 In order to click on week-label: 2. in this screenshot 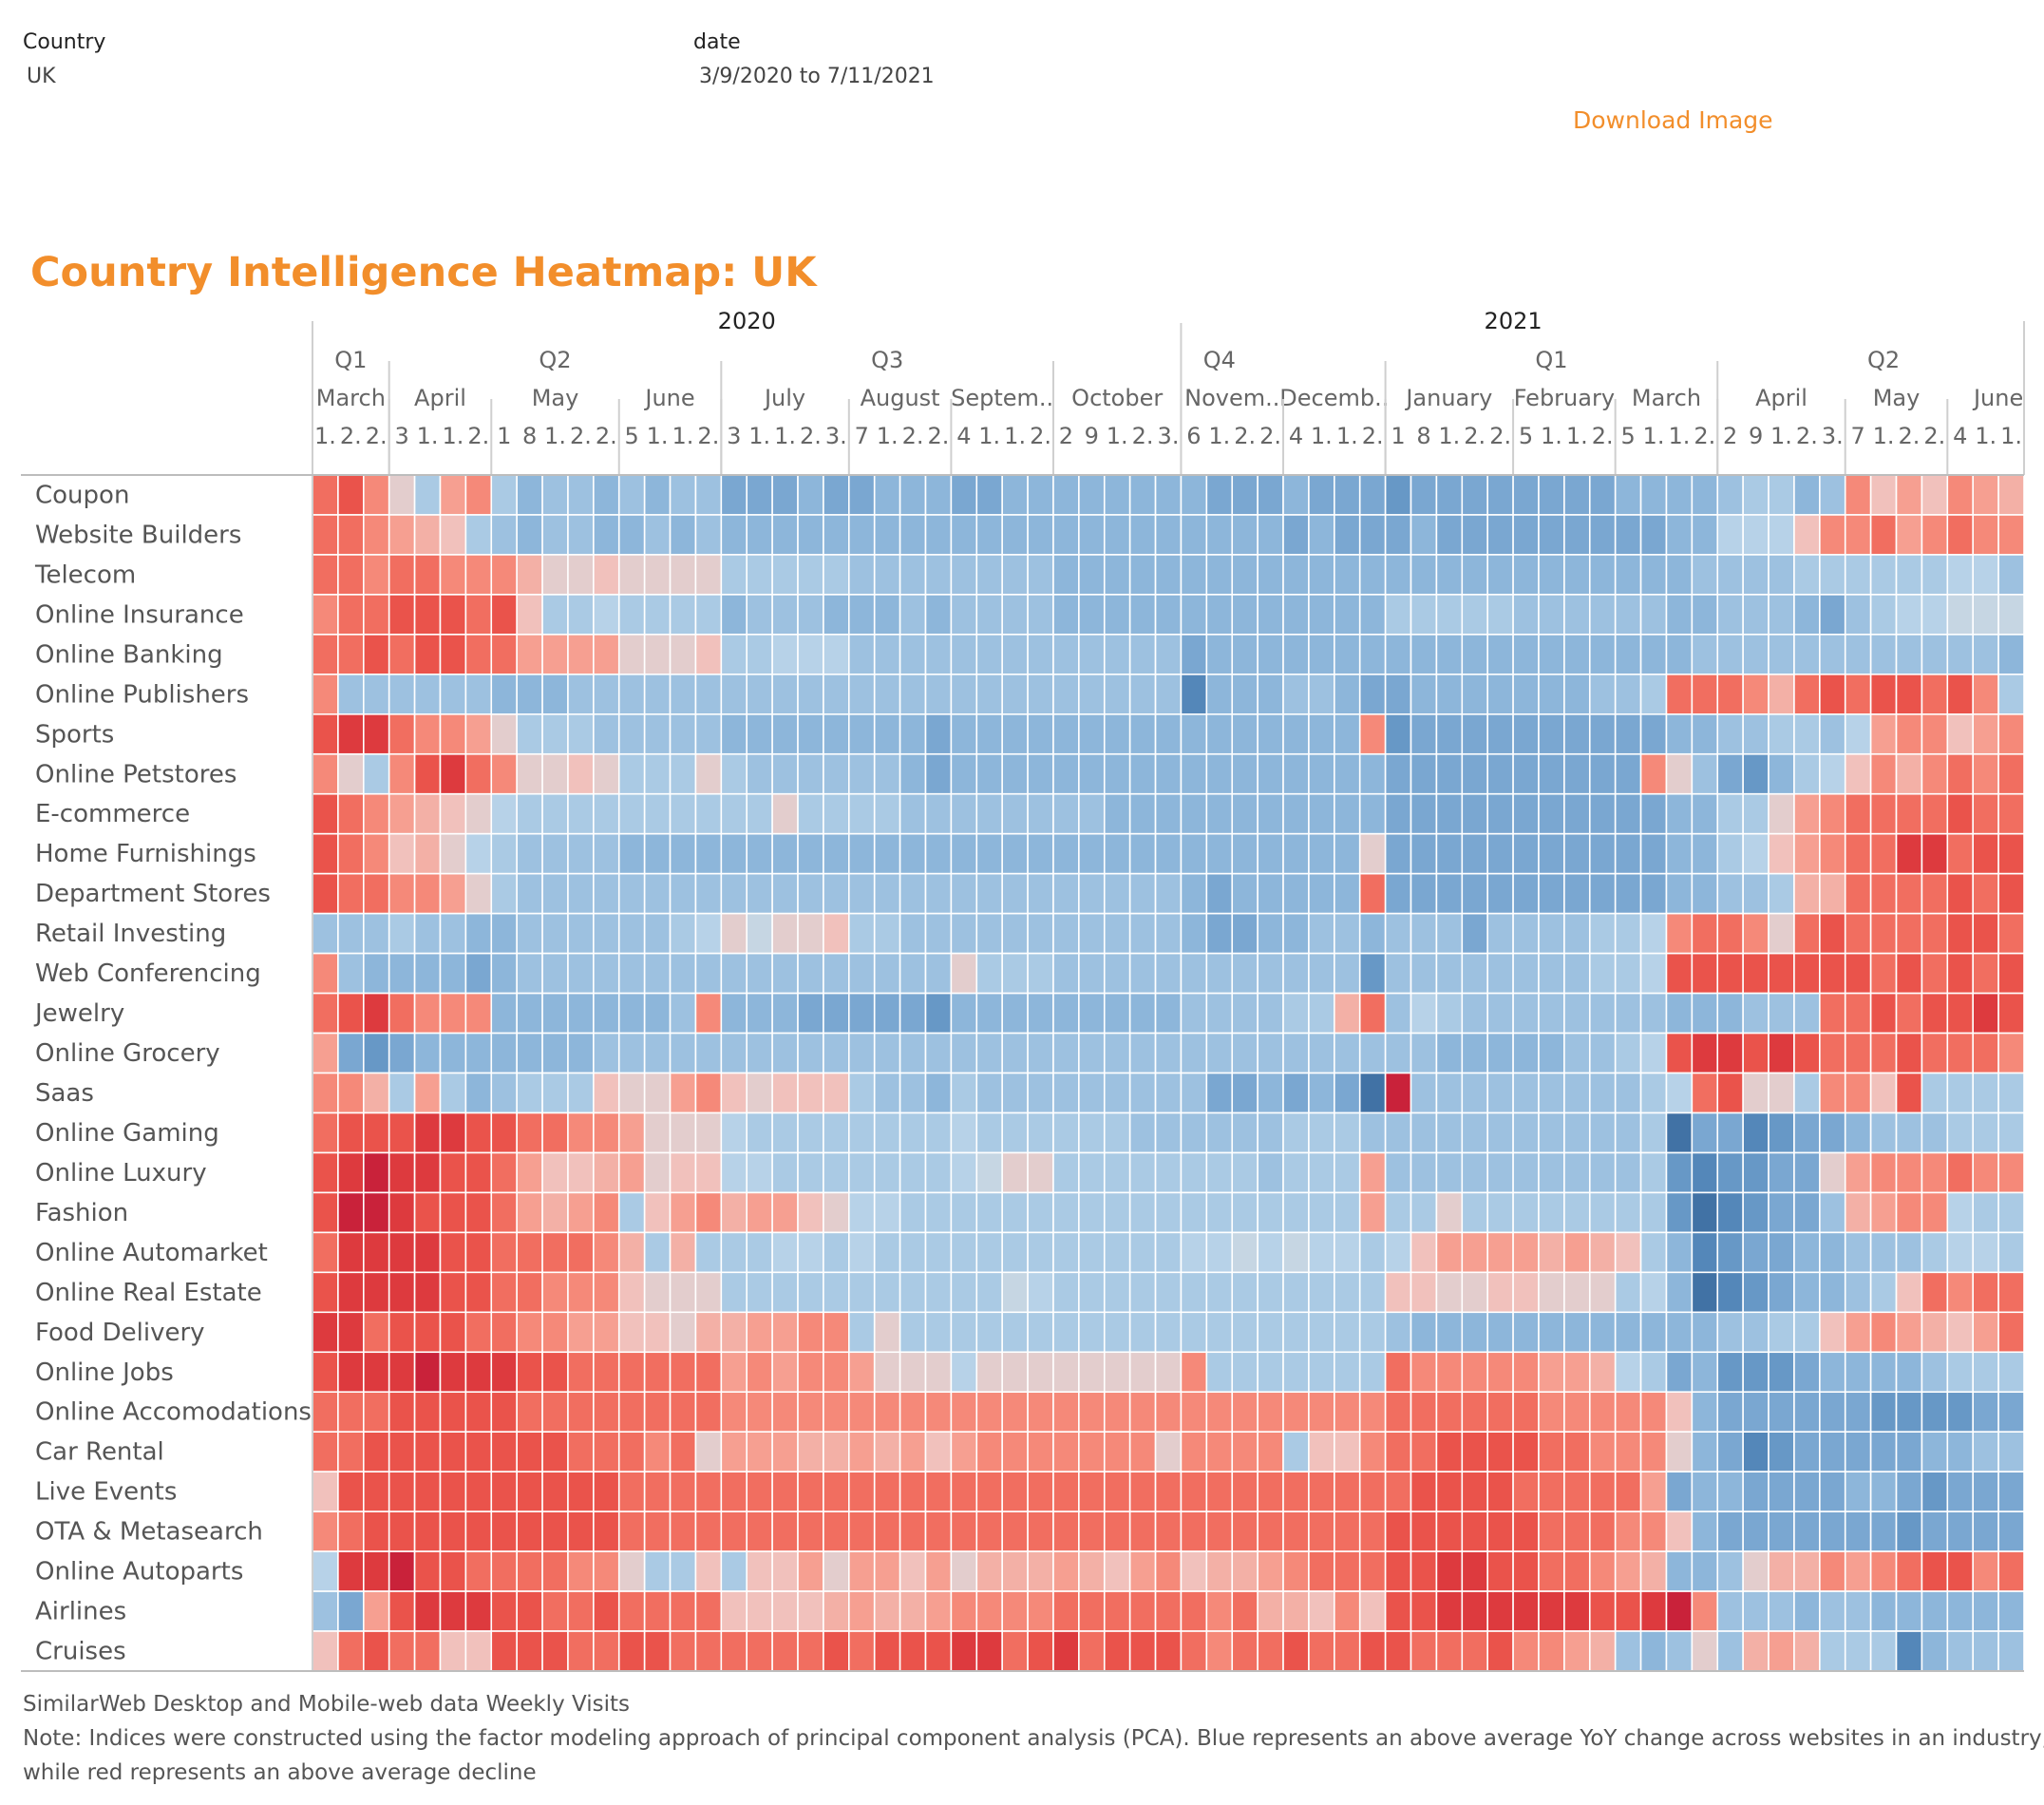, I will do `click(1934, 436)`.